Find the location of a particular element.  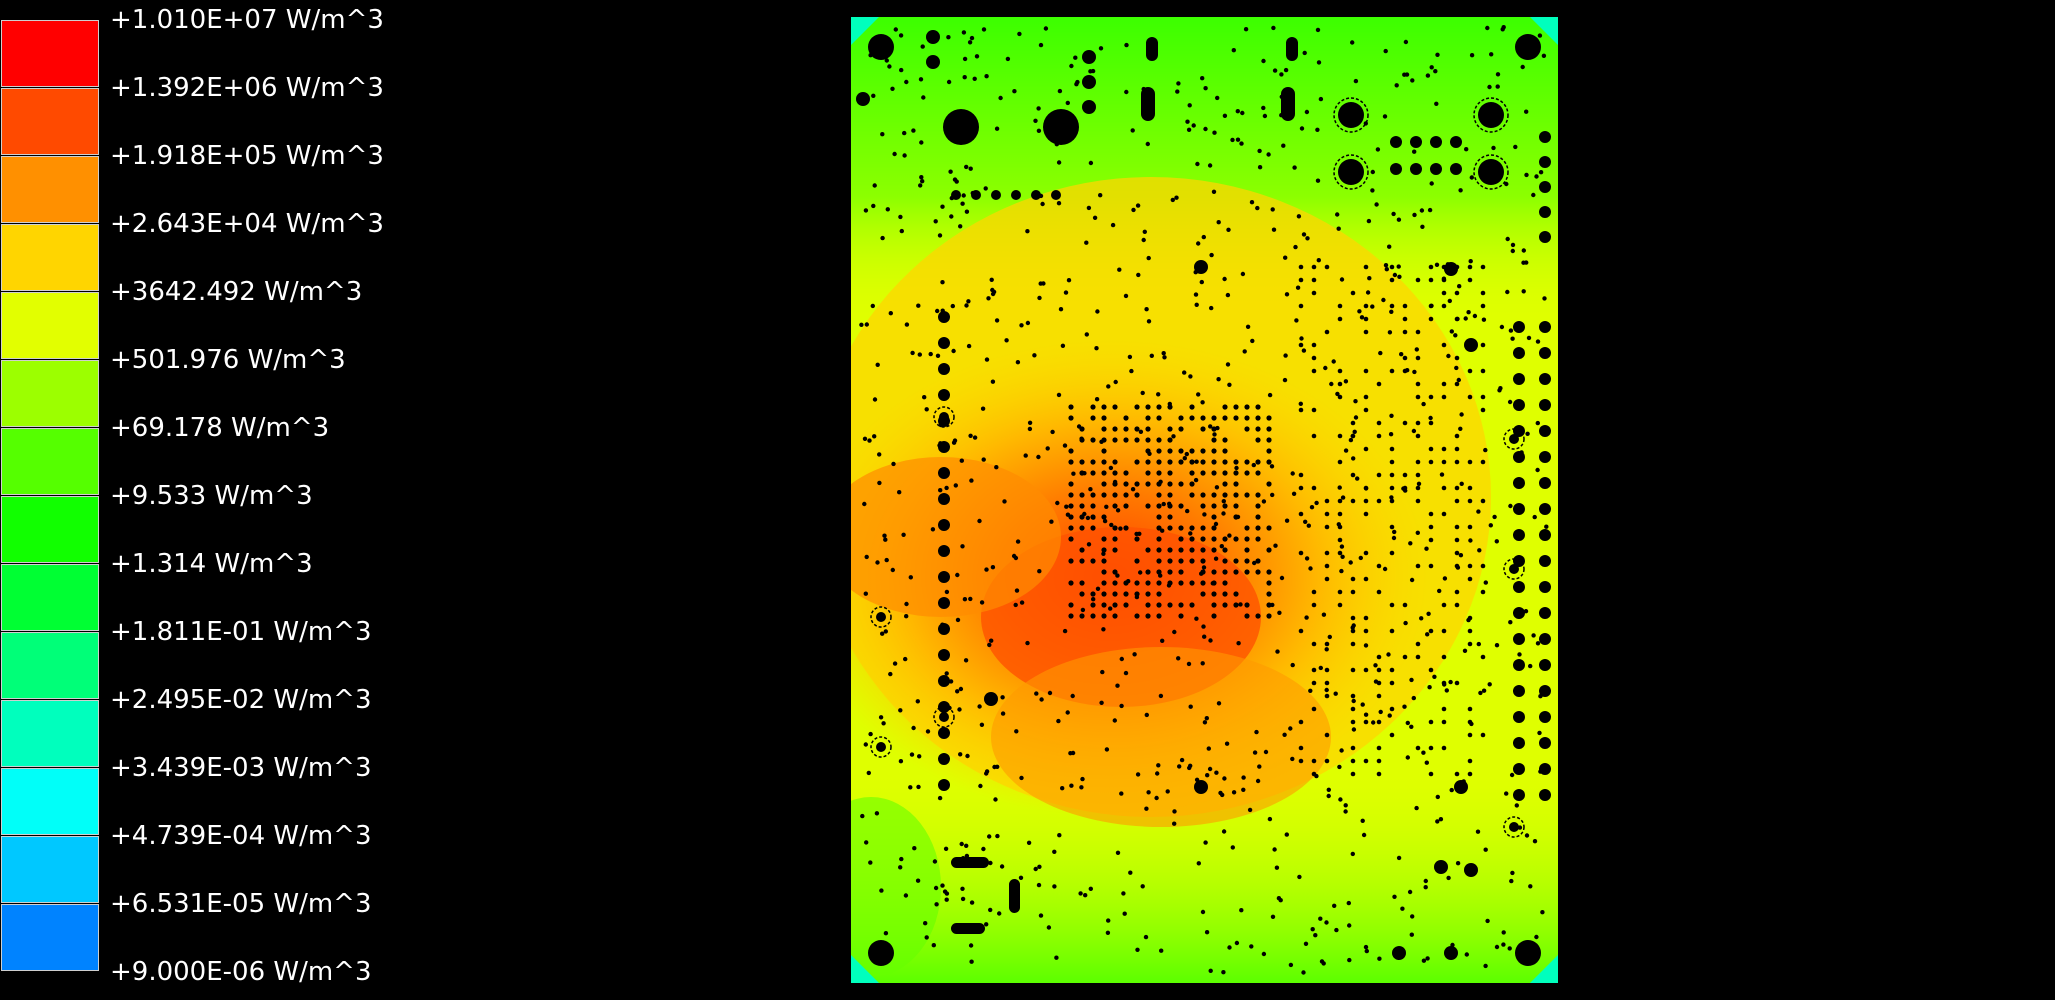

large-hole is located at coordinates (1351, 172).